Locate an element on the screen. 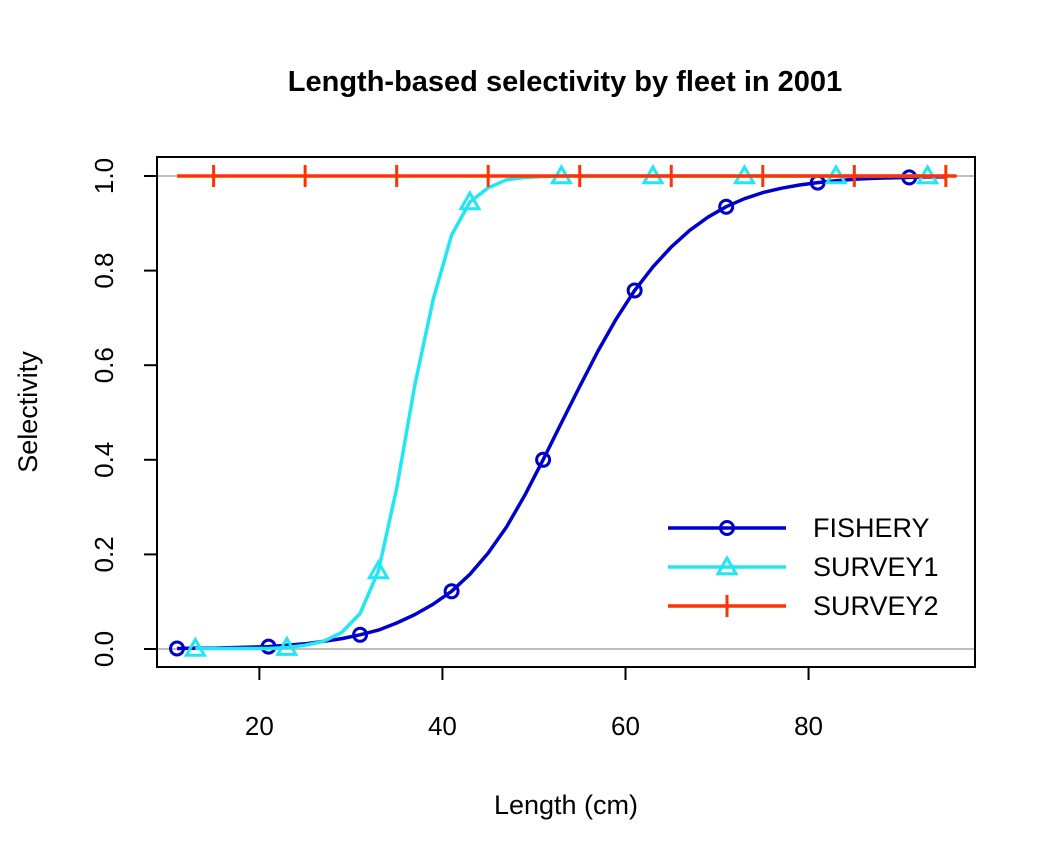  y-tick-label: 1.0 is located at coordinates (104, 176).